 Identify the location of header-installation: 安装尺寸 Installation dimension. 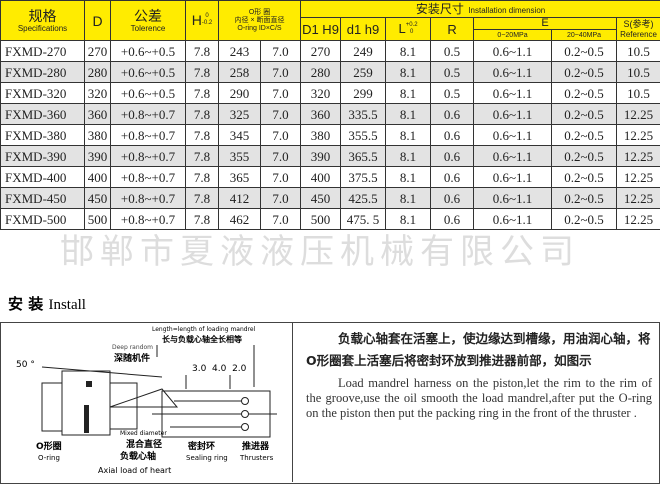
(480, 9).